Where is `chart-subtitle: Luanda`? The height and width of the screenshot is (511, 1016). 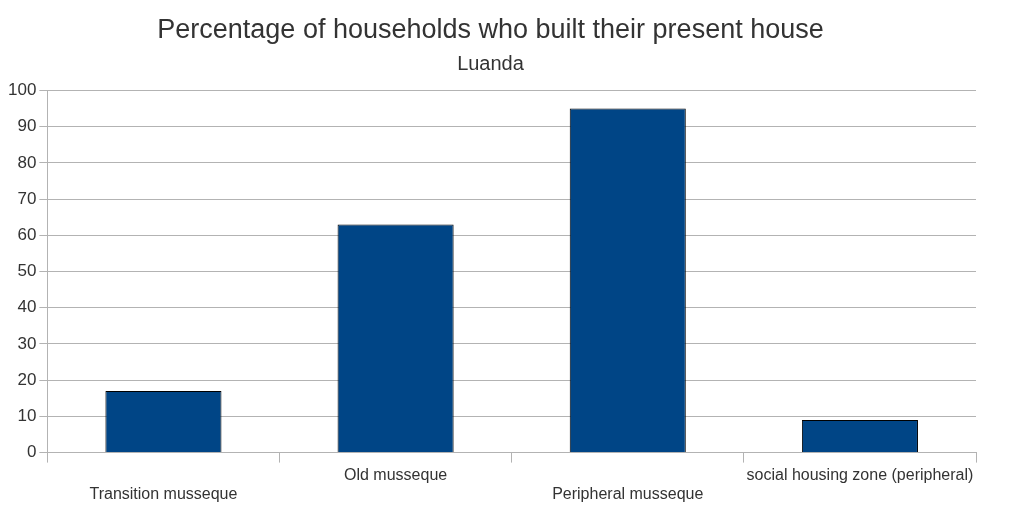 chart-subtitle: Luanda is located at coordinates (491, 62).